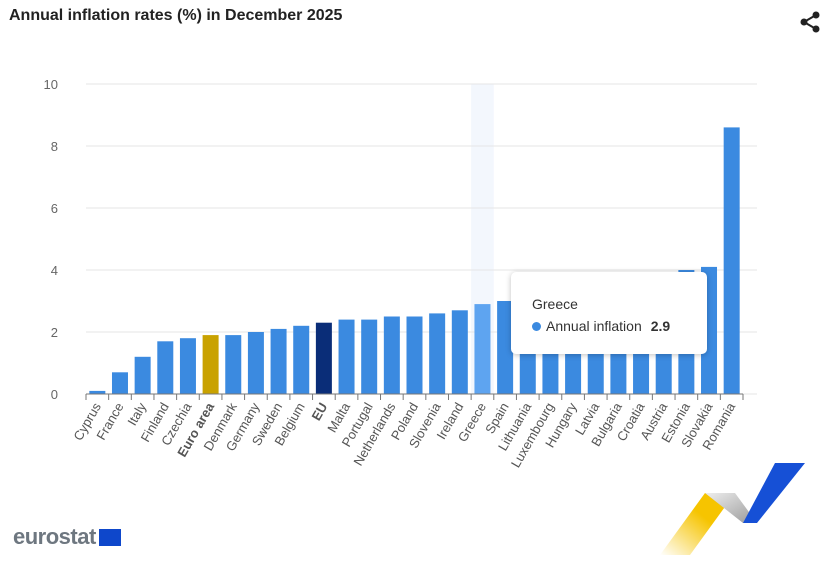 Image resolution: width=825 pixels, height=564 pixels. Describe the element at coordinates (301, 359) in the screenshot. I see `bar-belgium` at that location.